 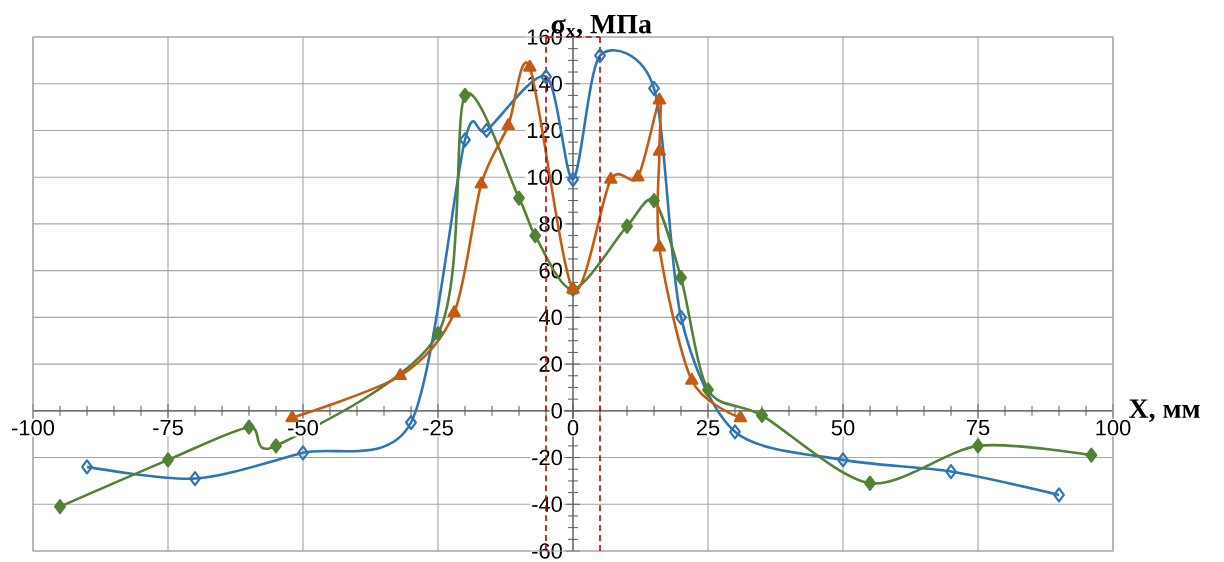 I want to click on x-tick-label: 100, so click(x=1113, y=427).